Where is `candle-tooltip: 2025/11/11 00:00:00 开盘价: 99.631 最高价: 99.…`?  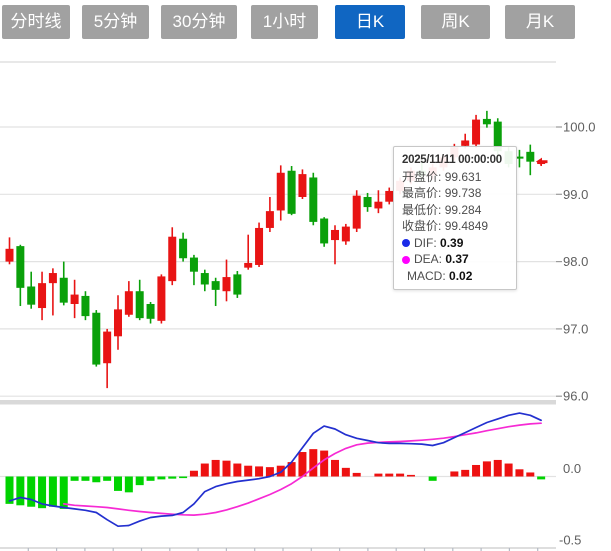 candle-tooltip: 2025/11/11 00:00:00 开盘价: 99.631 最高价: 99.… is located at coordinates (455, 218).